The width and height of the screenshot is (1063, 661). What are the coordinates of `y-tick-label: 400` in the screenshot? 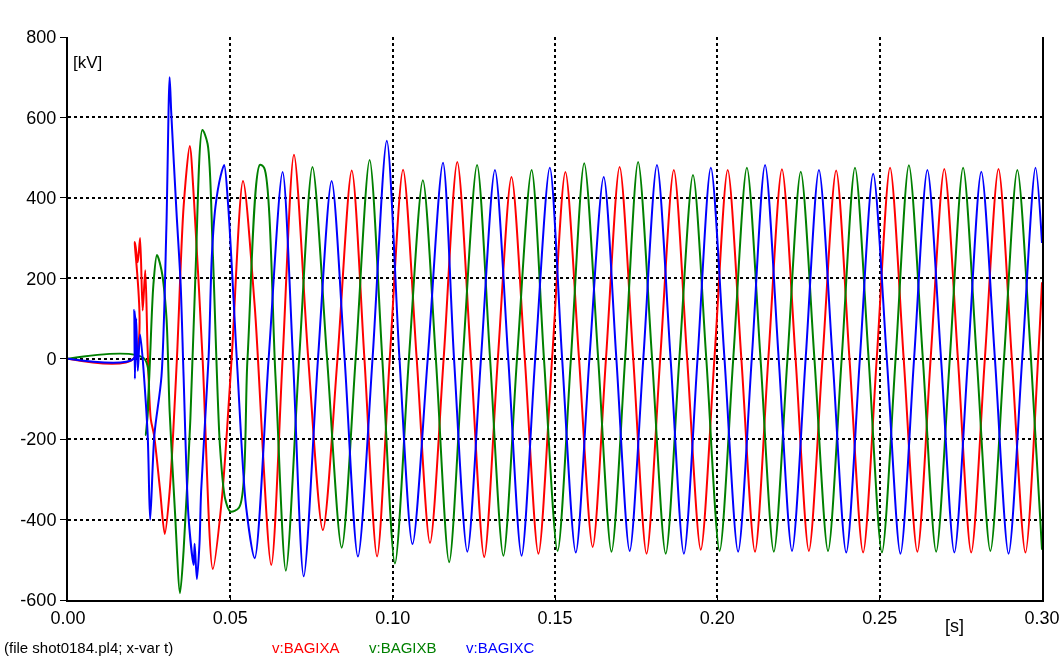 It's located at (41, 198).